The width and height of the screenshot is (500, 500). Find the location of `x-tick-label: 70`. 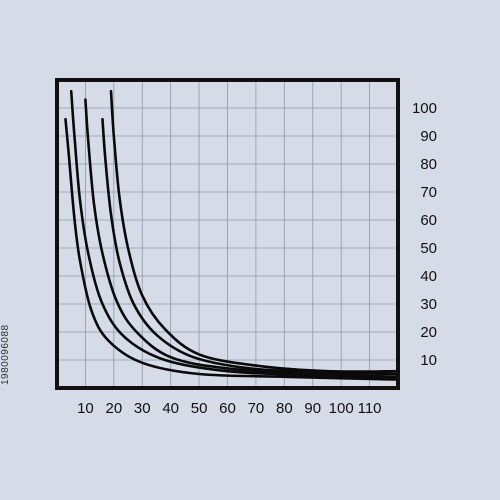

x-tick-label: 70 is located at coordinates (256, 408).